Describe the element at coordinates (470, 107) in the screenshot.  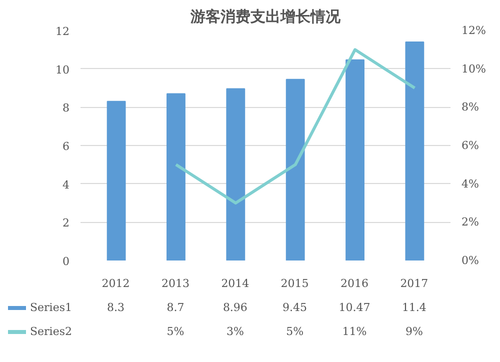
I see `y2-tick-label: 8%` at that location.